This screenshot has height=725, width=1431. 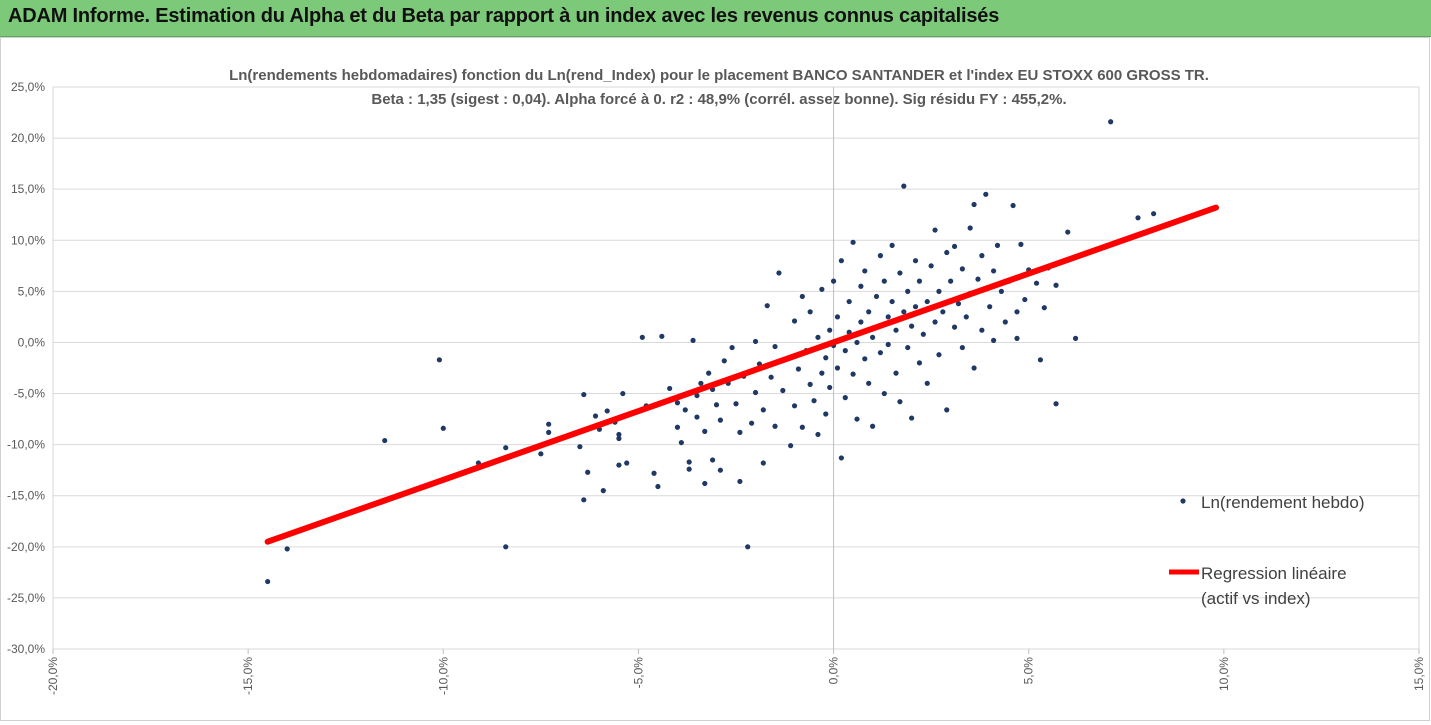 I want to click on x-tick-label: -10,0%, so click(x=443, y=676).